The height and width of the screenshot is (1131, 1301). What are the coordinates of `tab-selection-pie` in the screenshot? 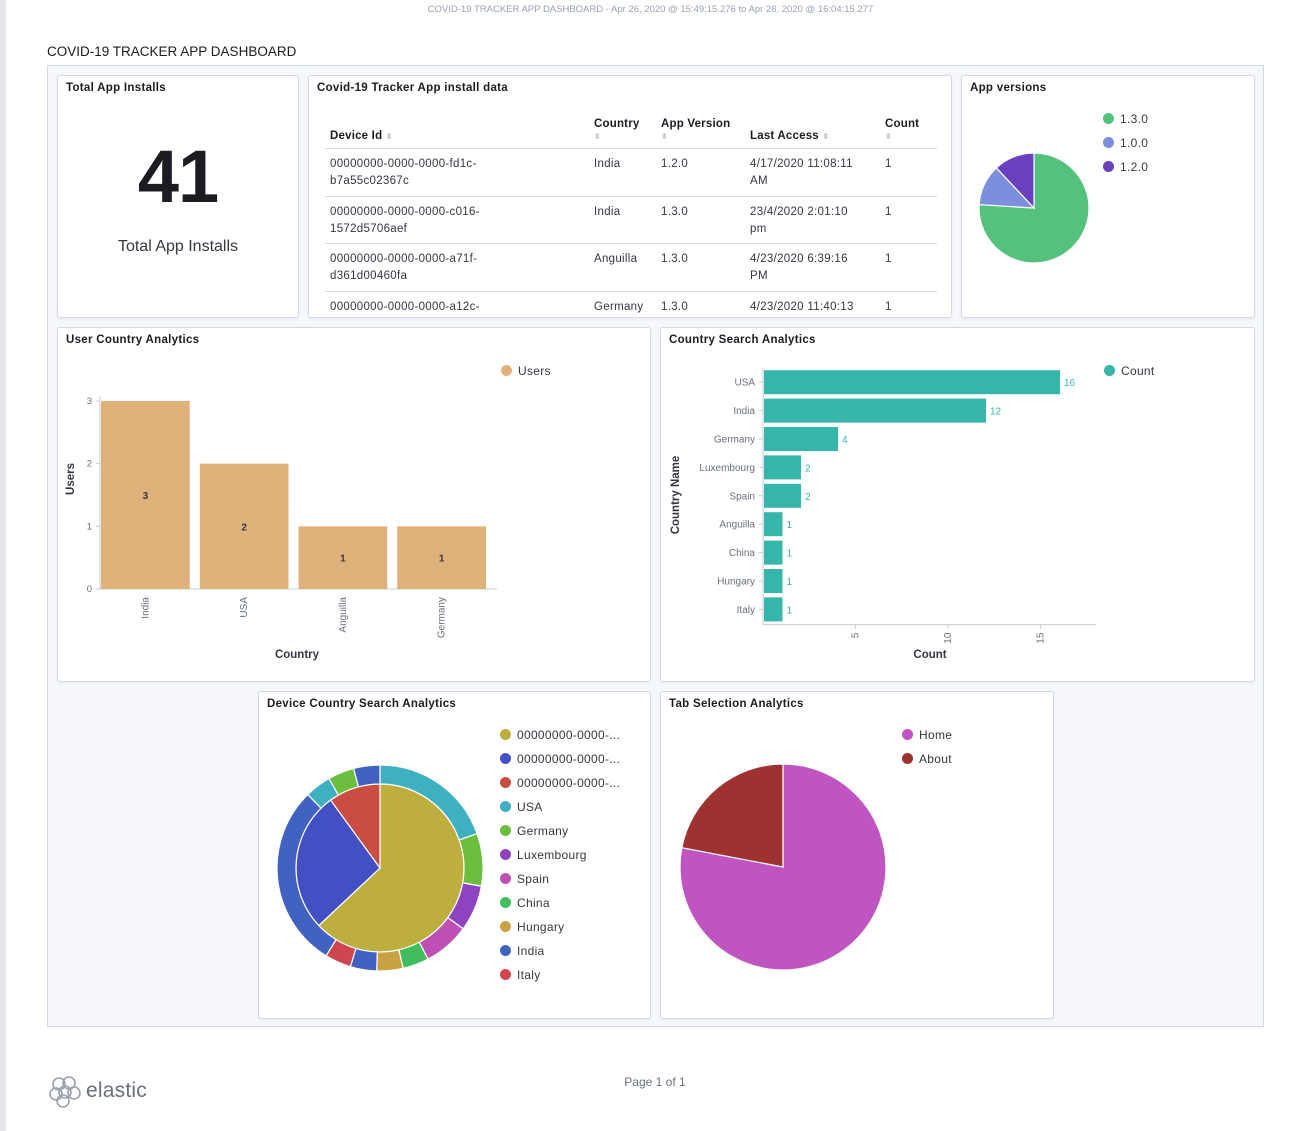 It's located at (783, 867).